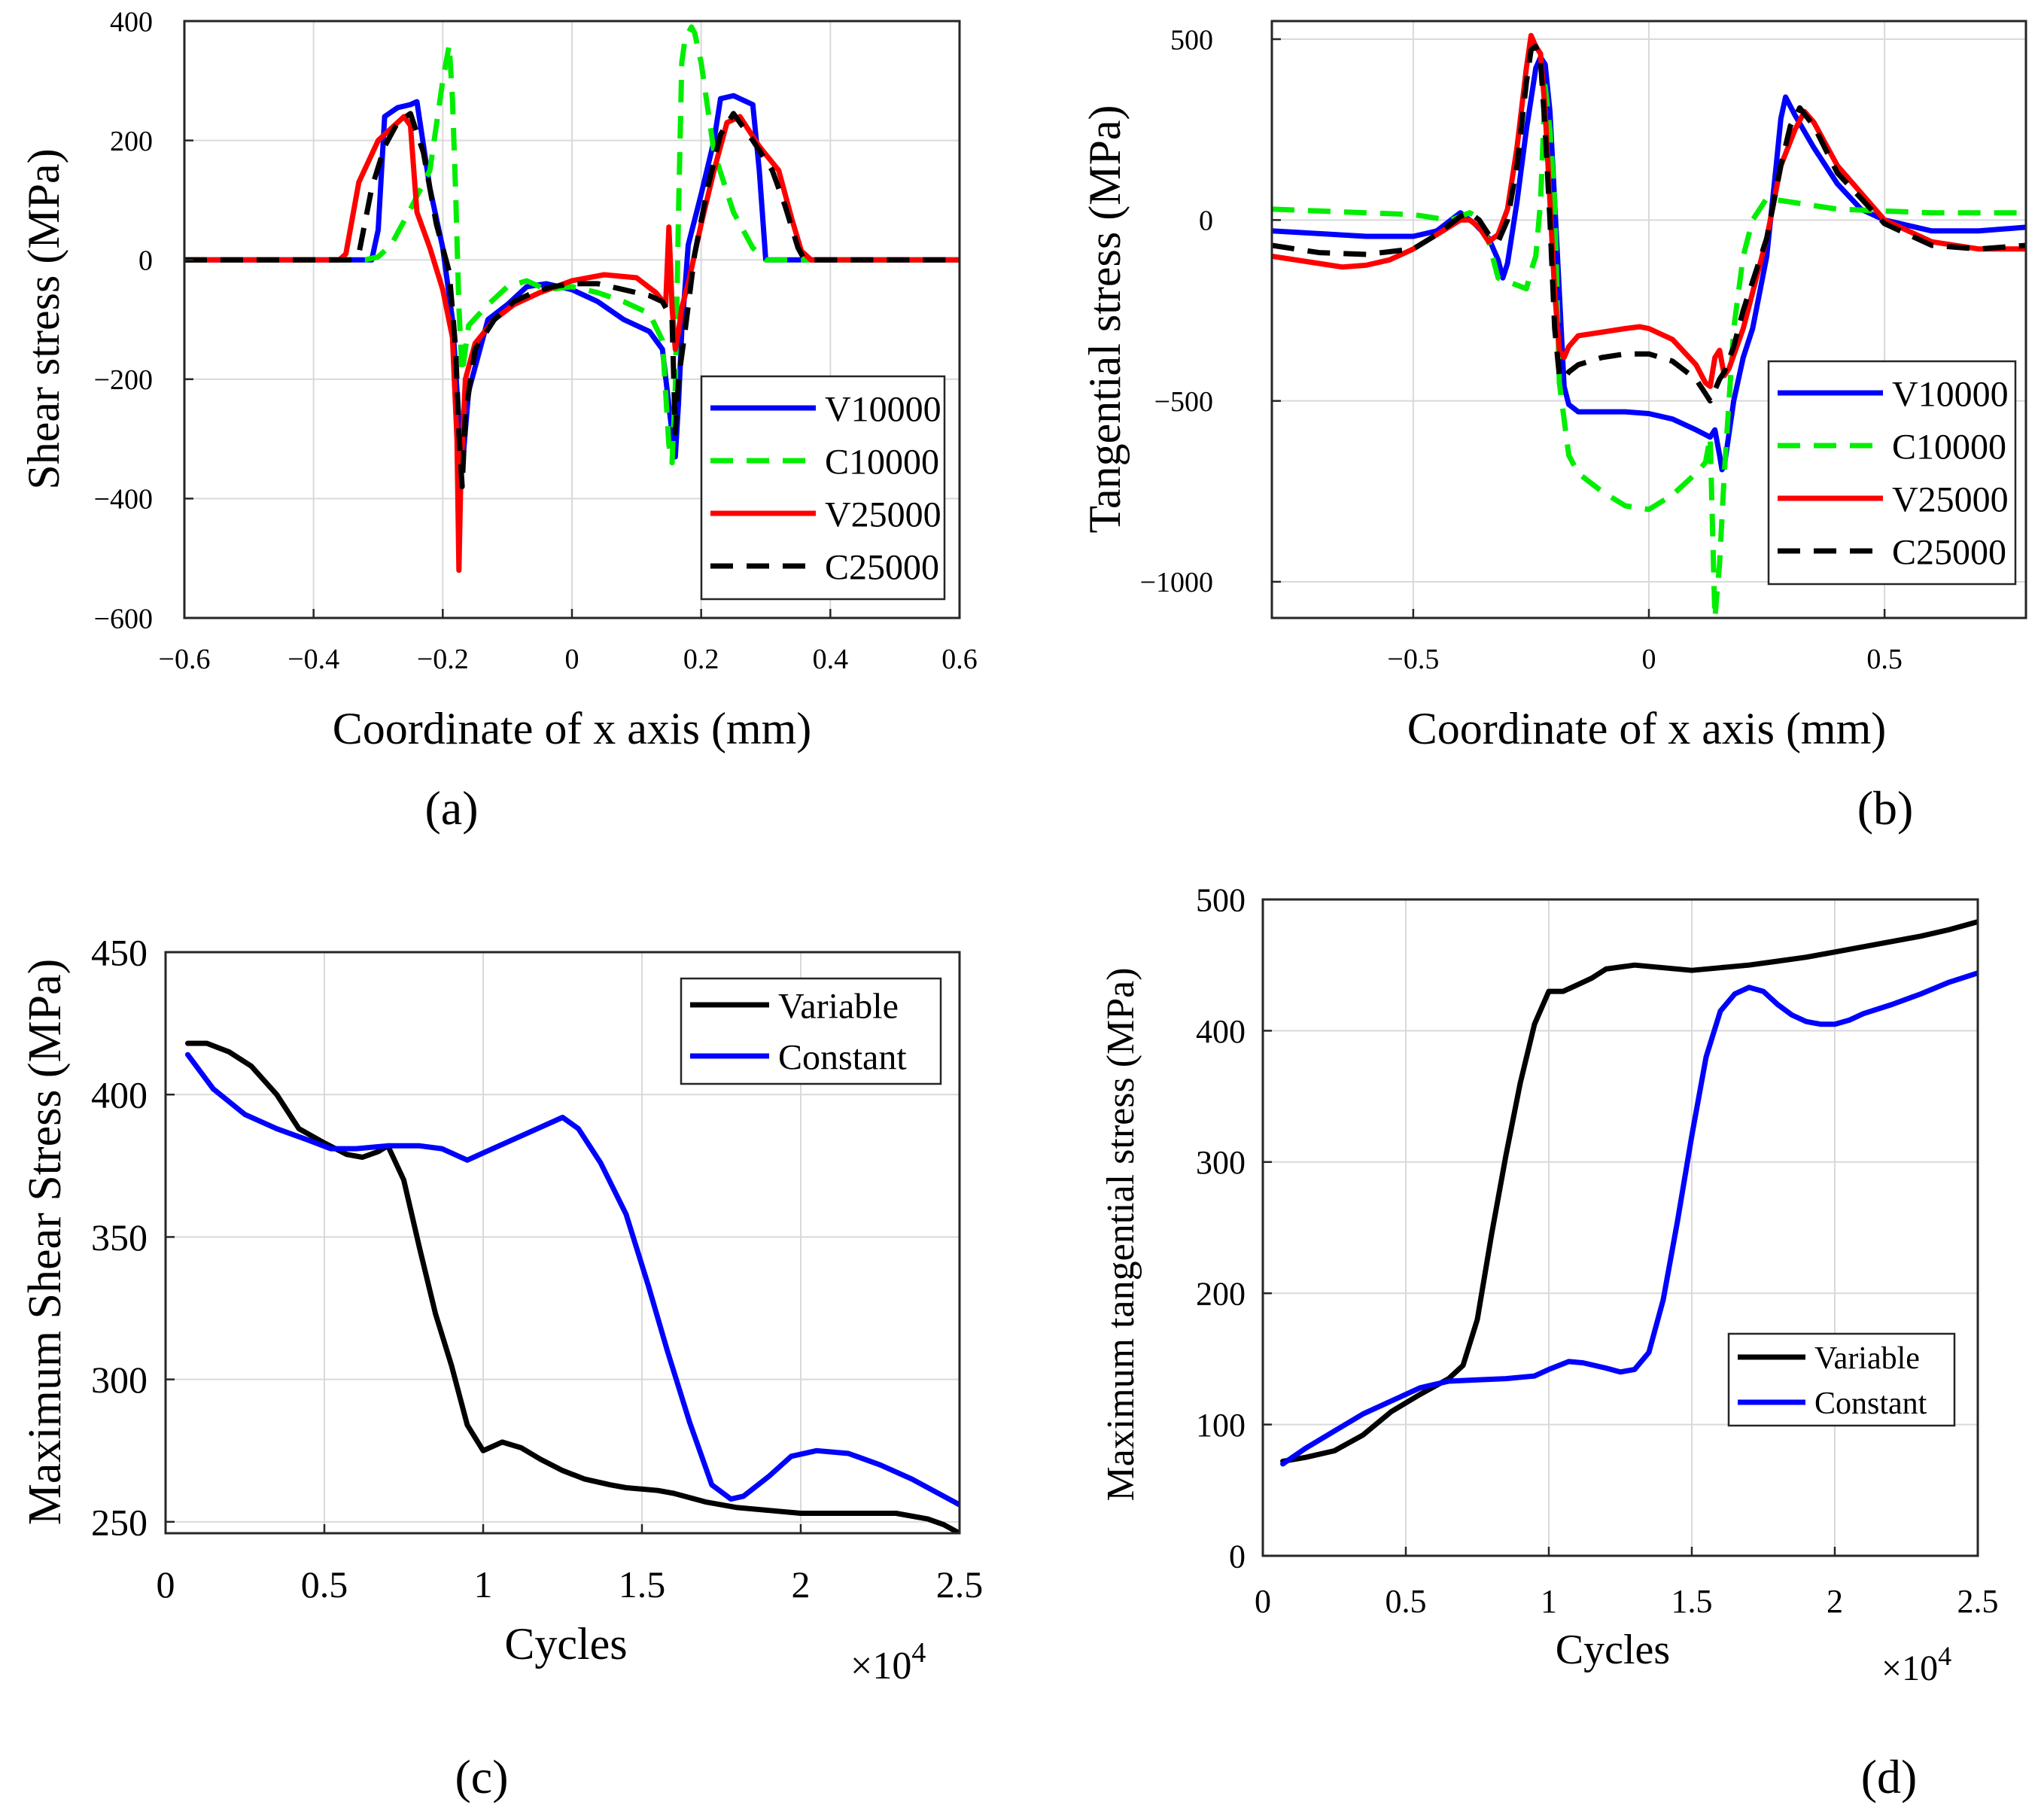  I want to click on y-axis-label: Shear stress (MPa), so click(44, 318).